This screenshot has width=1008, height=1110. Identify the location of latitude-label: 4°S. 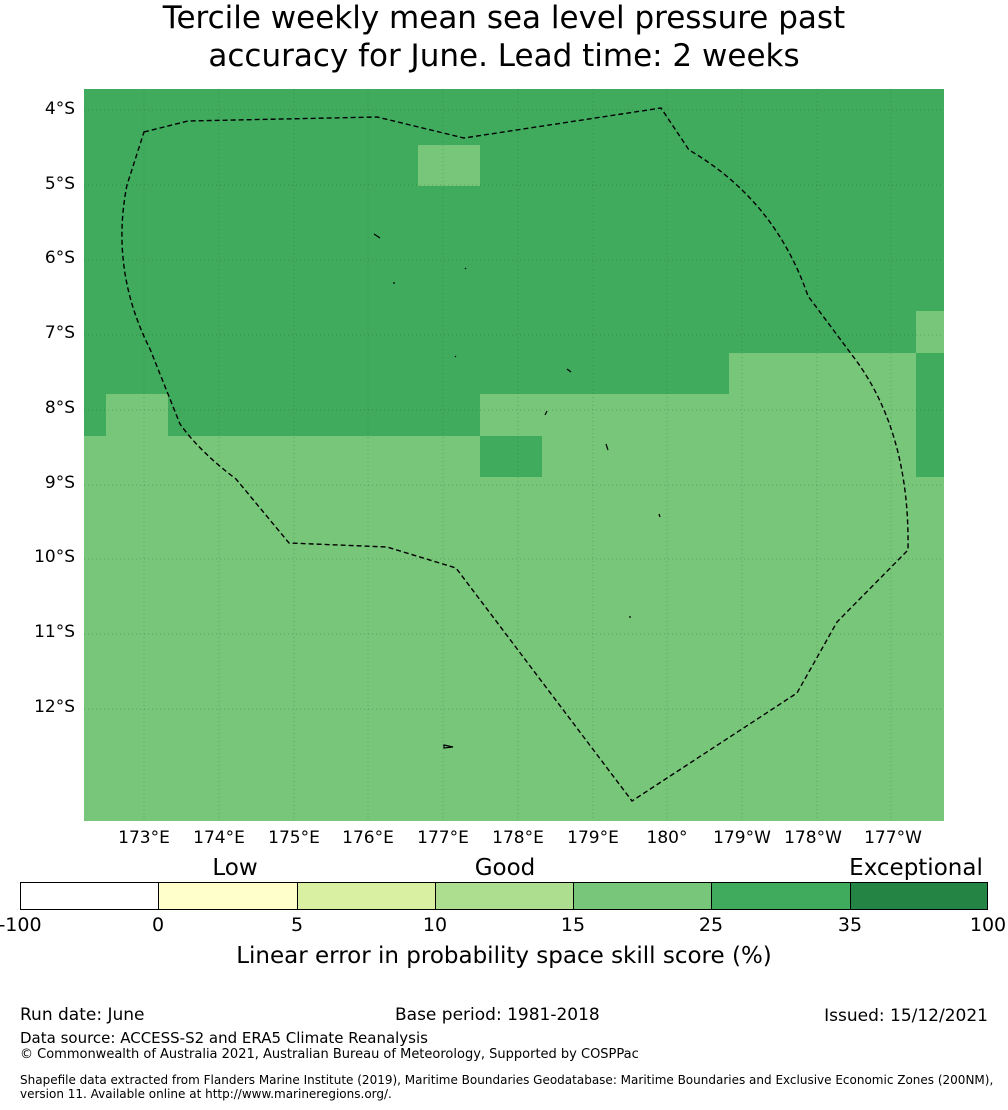
(59, 109).